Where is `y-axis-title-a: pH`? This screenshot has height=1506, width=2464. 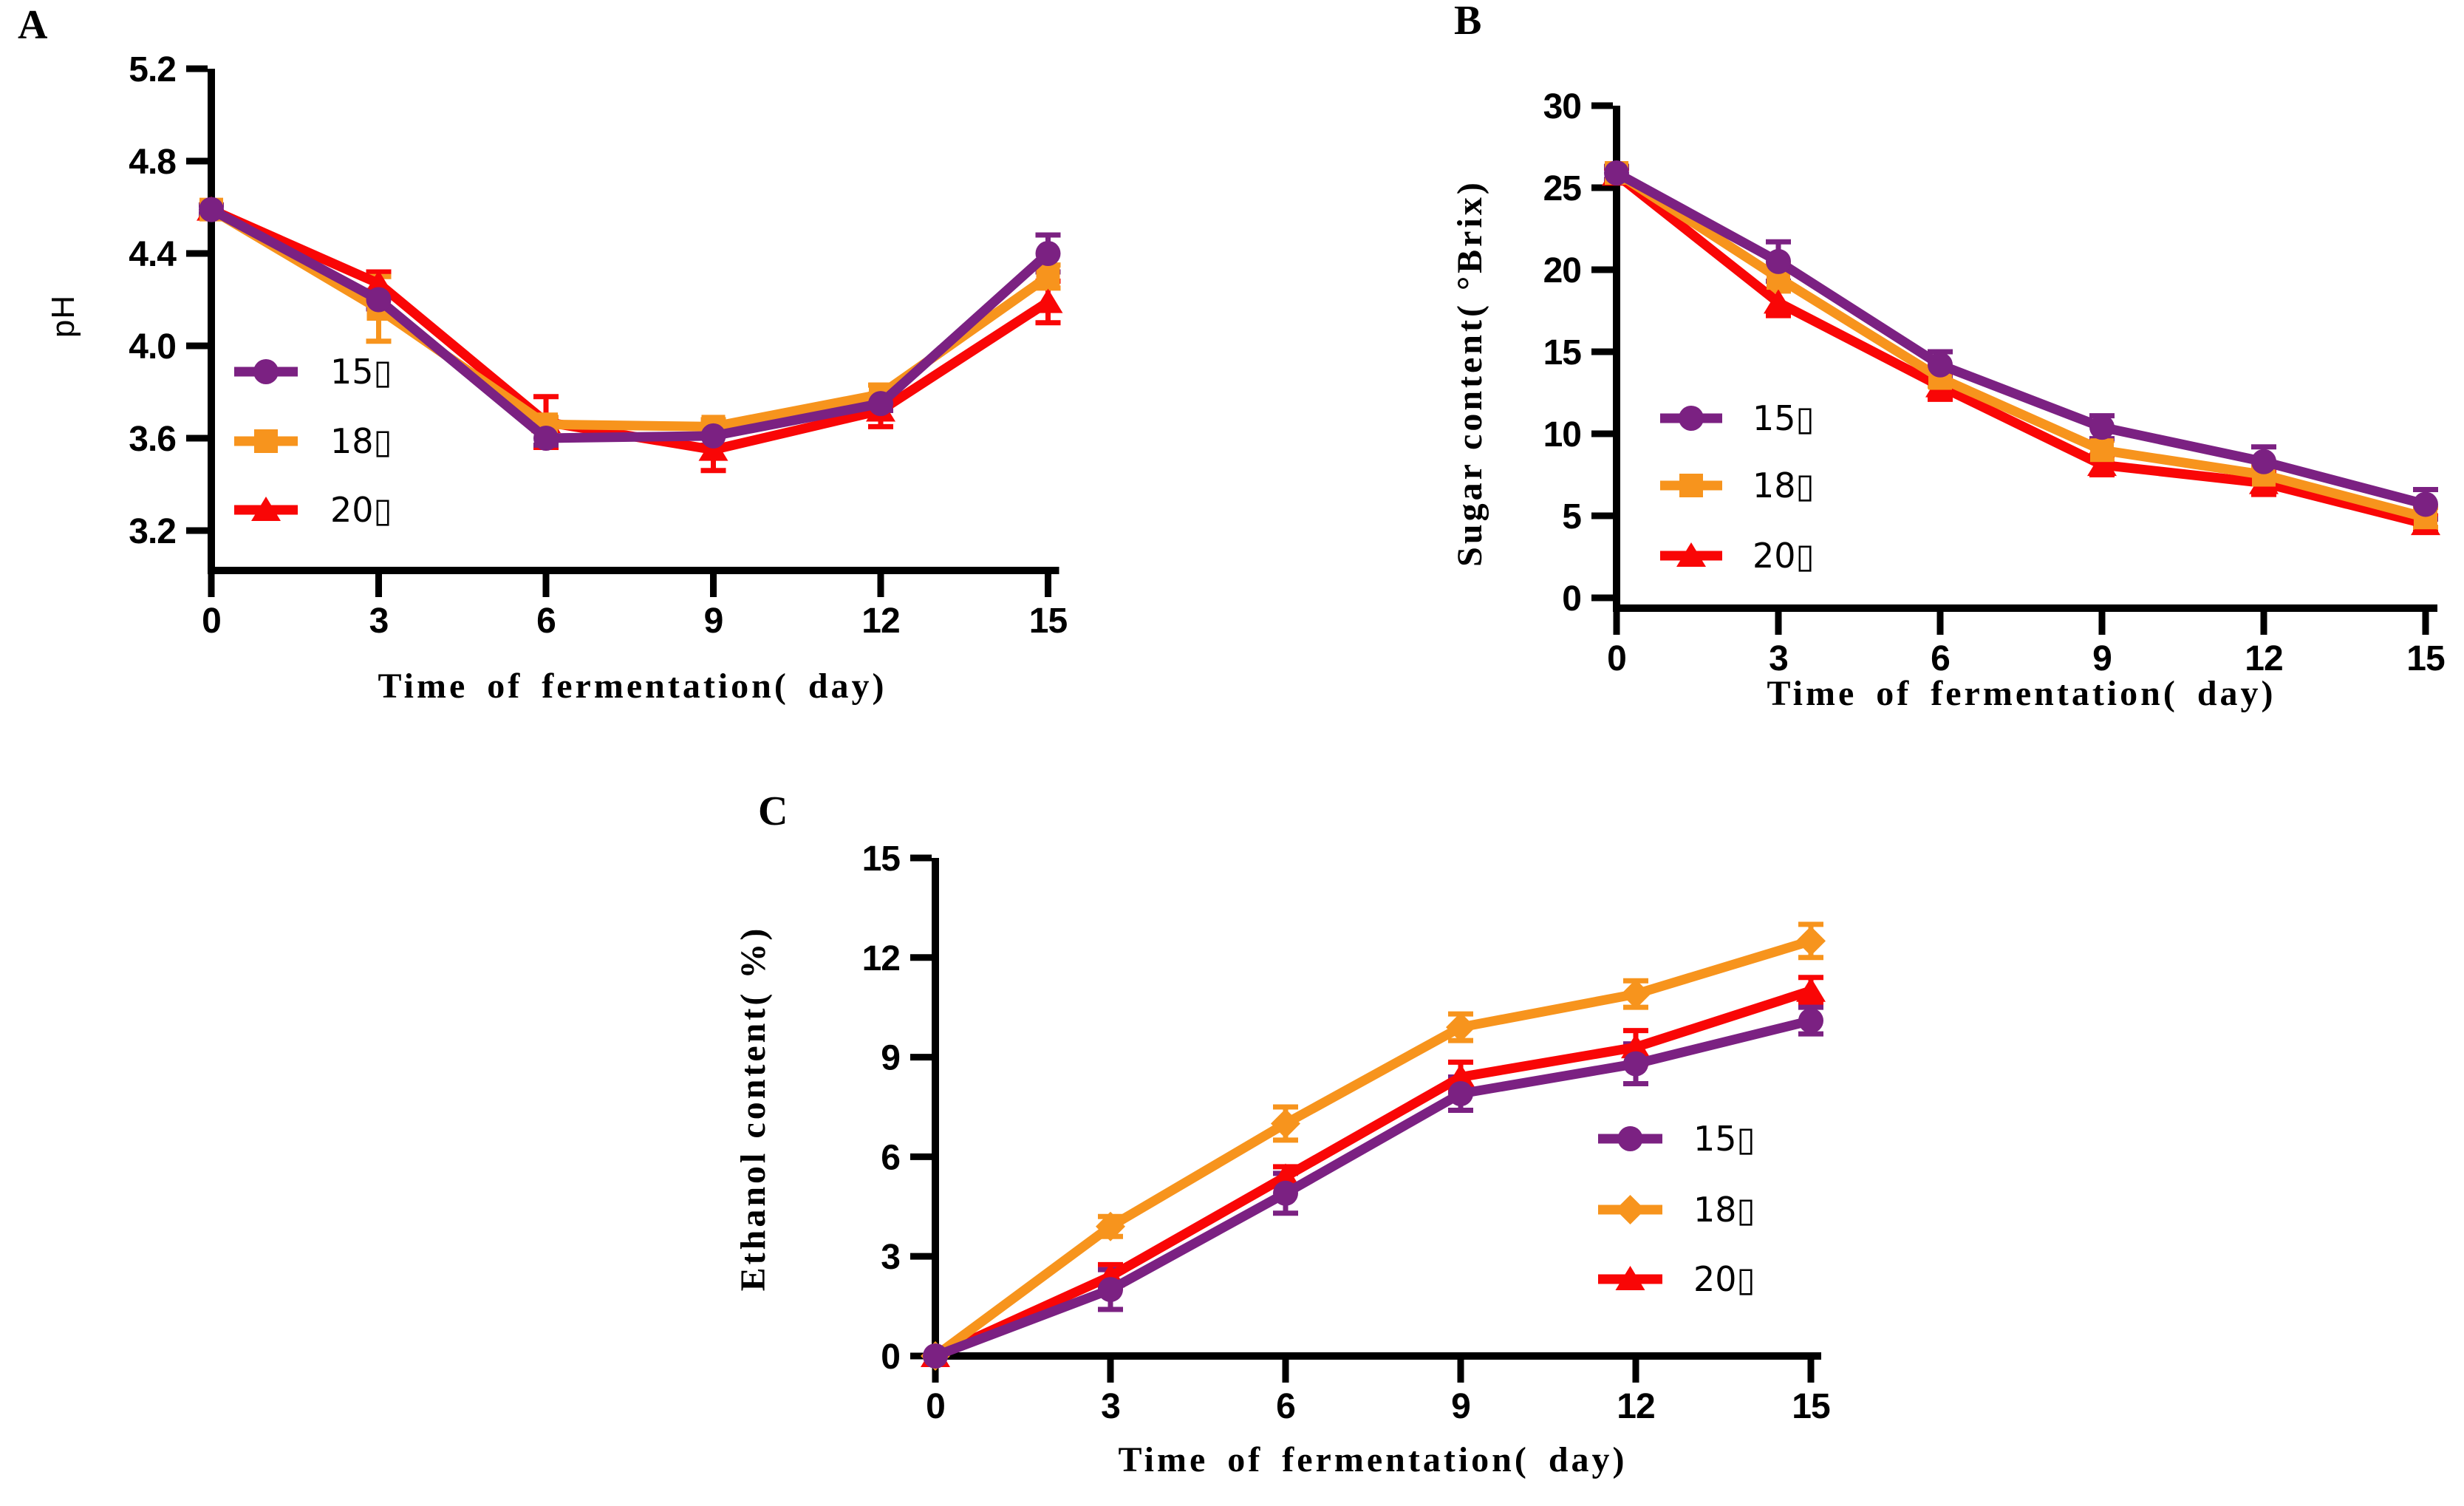
y-axis-title-a: pH is located at coordinates (63, 316).